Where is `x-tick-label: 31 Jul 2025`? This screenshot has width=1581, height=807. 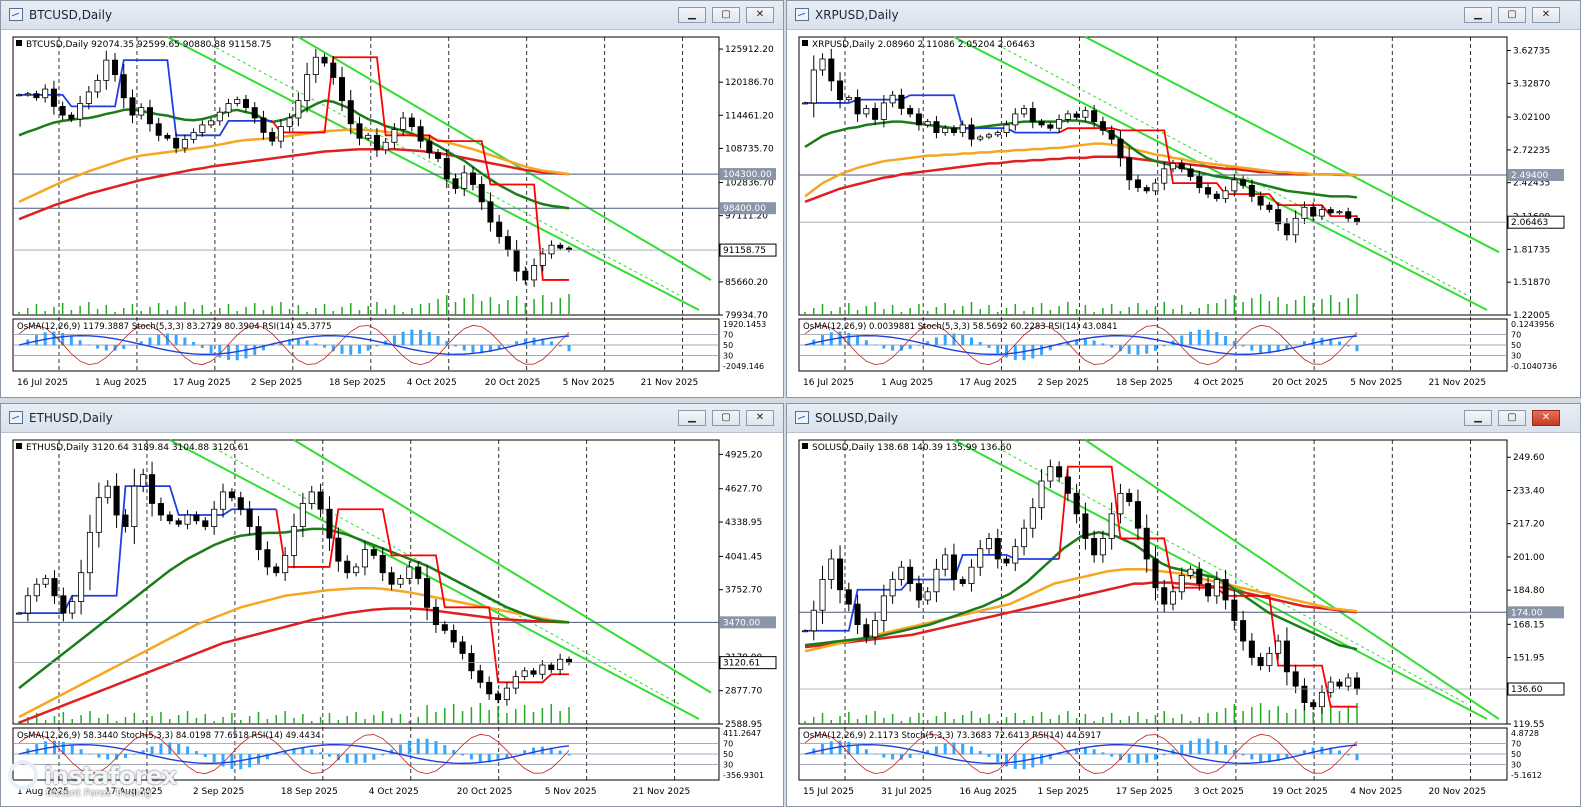
x-tick-label: 31 Jul 2025 is located at coordinates (906, 792).